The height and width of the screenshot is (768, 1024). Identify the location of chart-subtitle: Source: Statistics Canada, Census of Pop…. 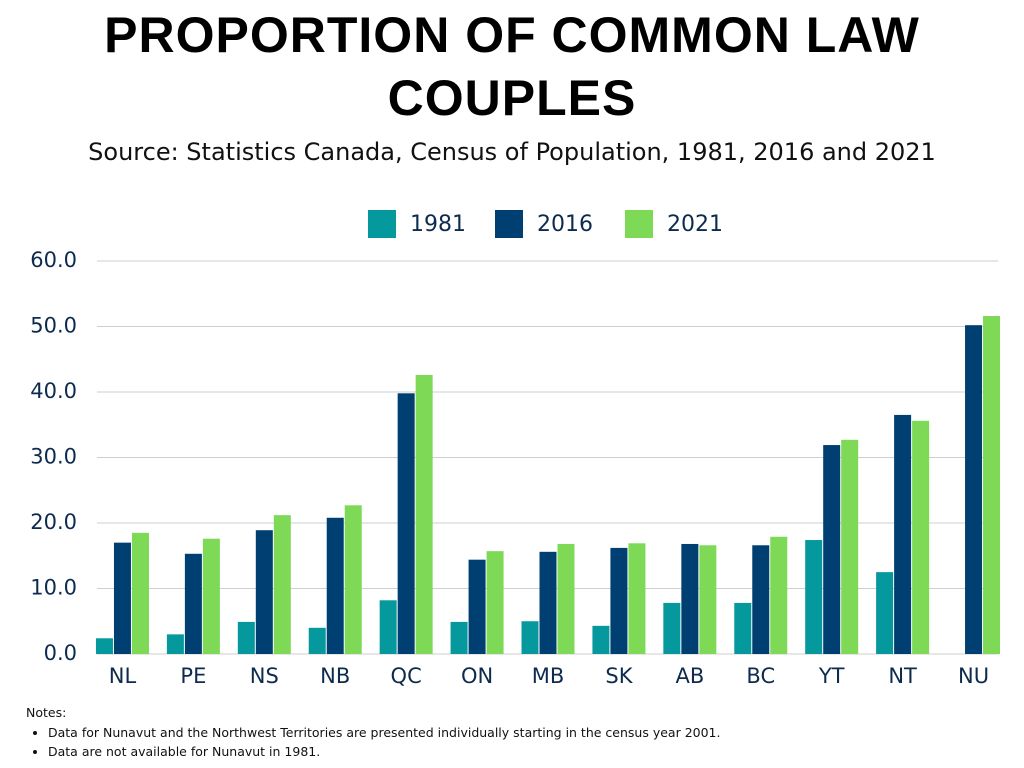
(512, 152).